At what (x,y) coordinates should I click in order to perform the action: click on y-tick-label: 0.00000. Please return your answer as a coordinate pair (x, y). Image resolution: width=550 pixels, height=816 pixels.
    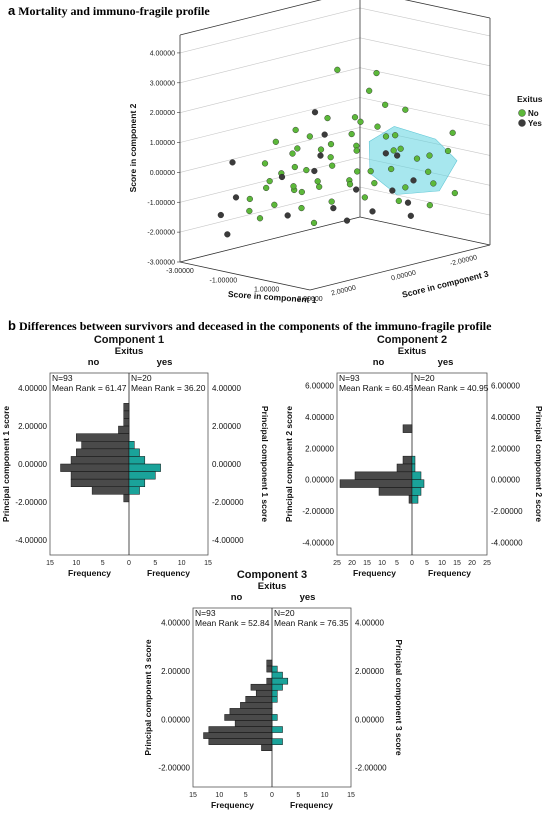
    Looking at the image, I should click on (162, 173).